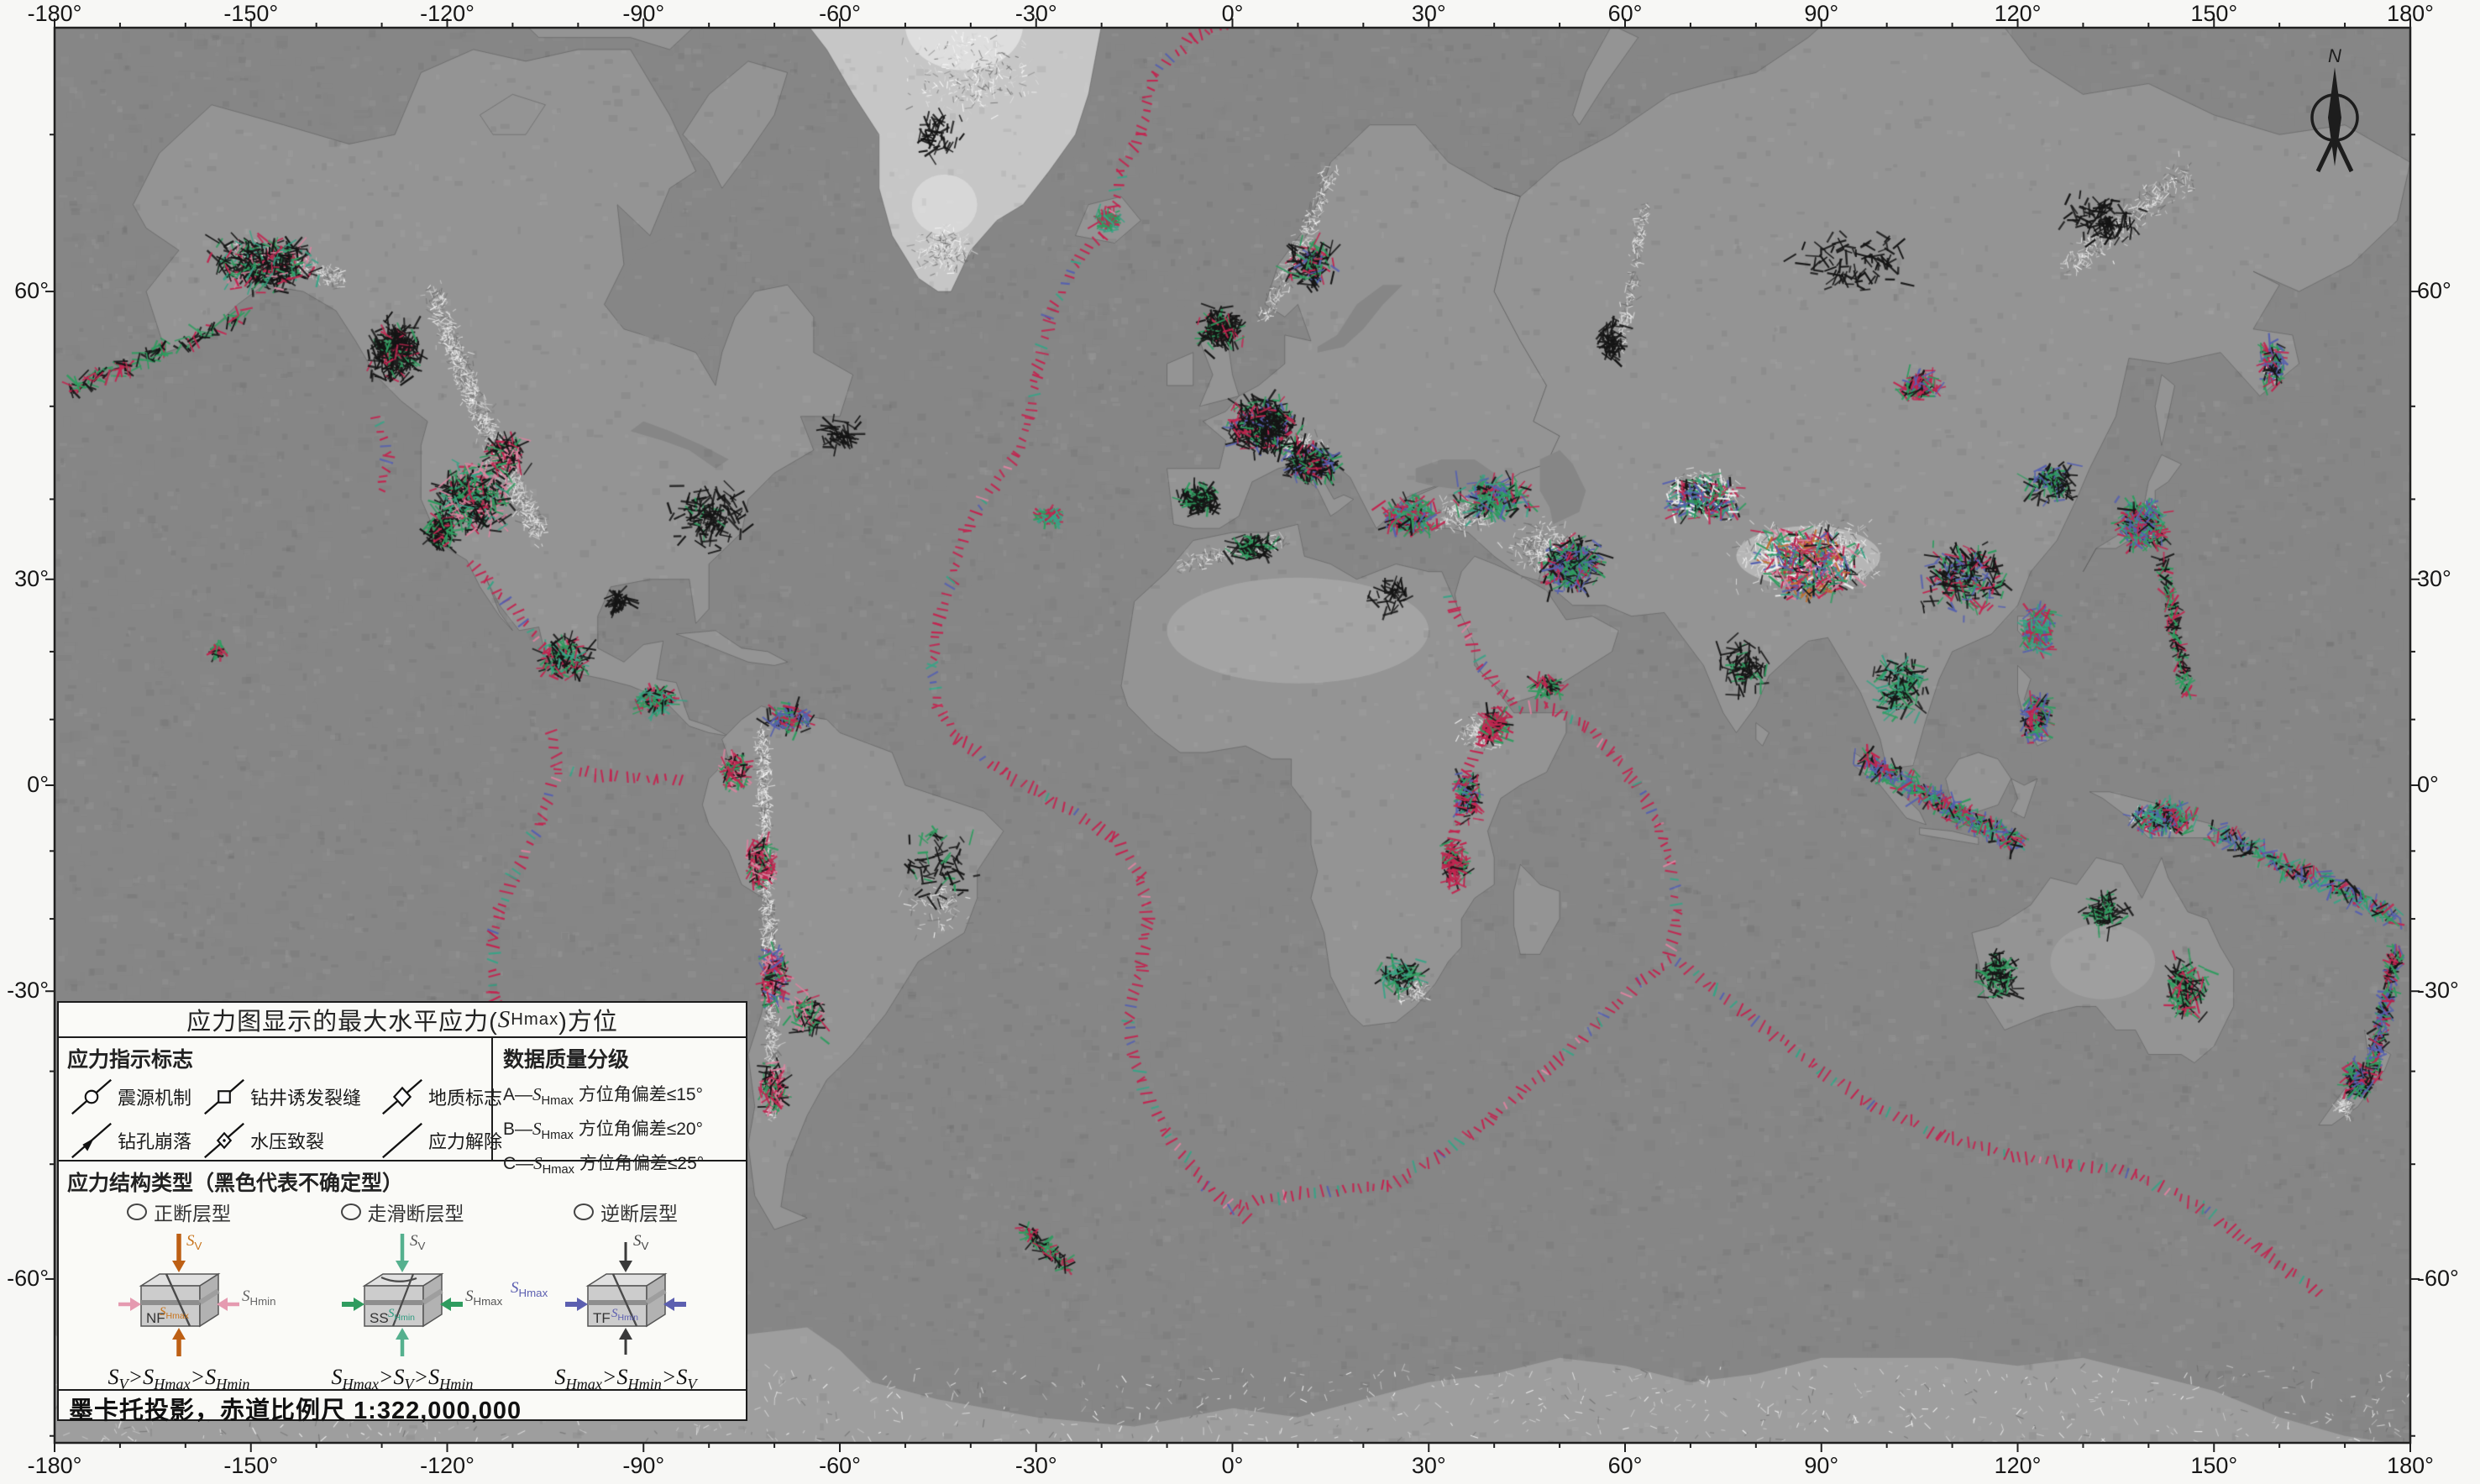 This screenshot has height=1484, width=2480. I want to click on lat-label-right: 0°, so click(2428, 784).